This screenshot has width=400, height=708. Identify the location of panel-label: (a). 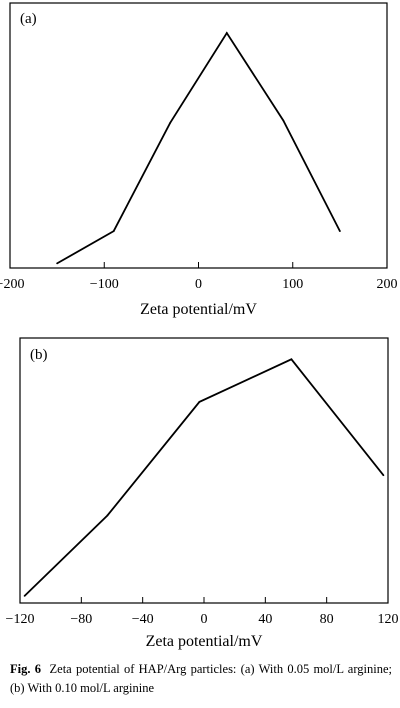
(28, 19).